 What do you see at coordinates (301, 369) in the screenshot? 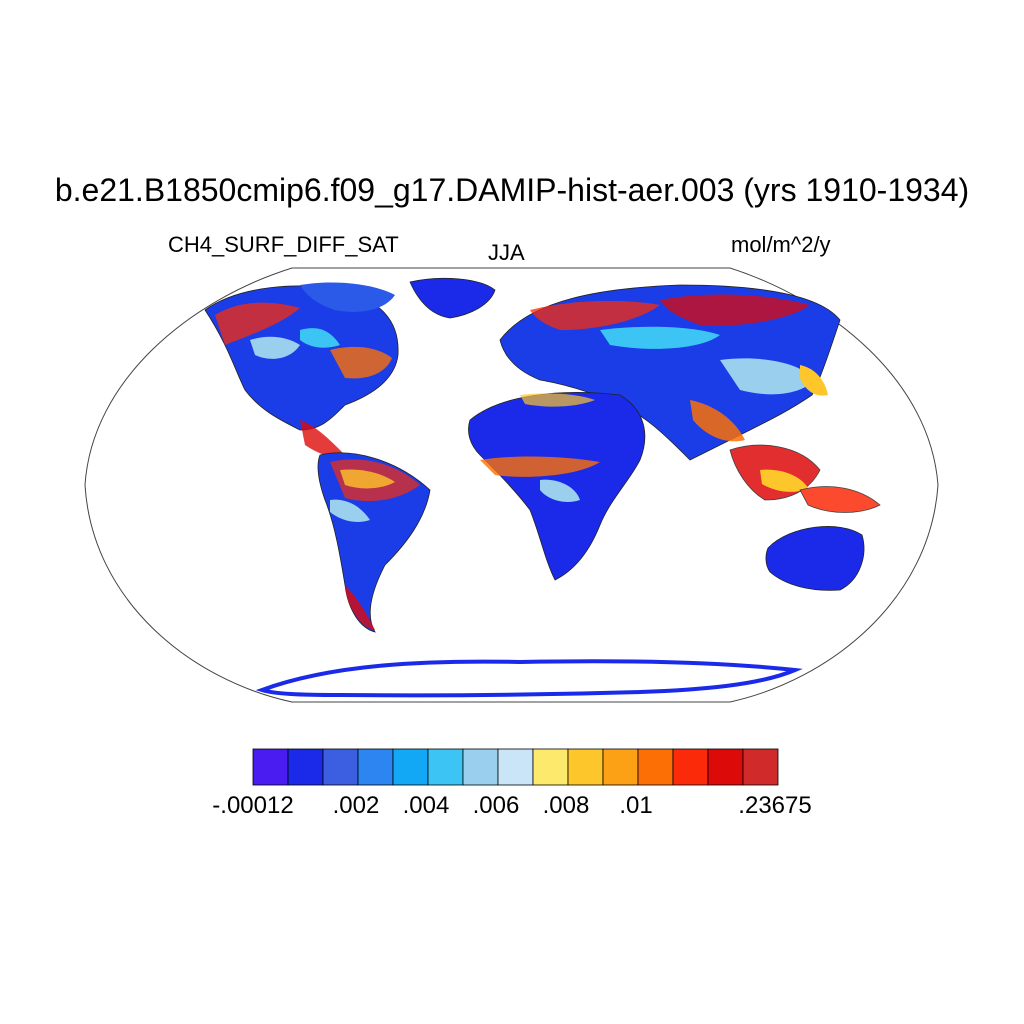
I see `north-america-landmass` at bounding box center [301, 369].